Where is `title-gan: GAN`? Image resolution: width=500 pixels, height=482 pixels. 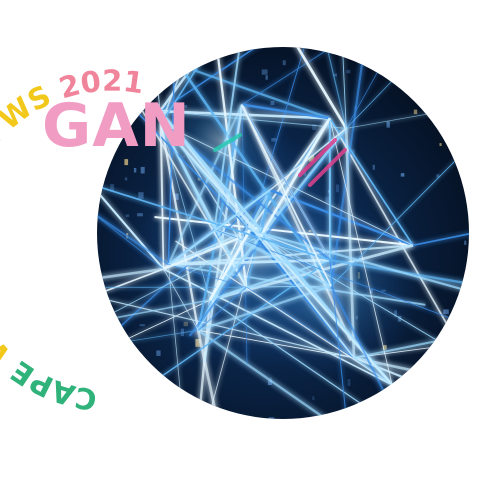
title-gan: GAN is located at coordinates (116, 126).